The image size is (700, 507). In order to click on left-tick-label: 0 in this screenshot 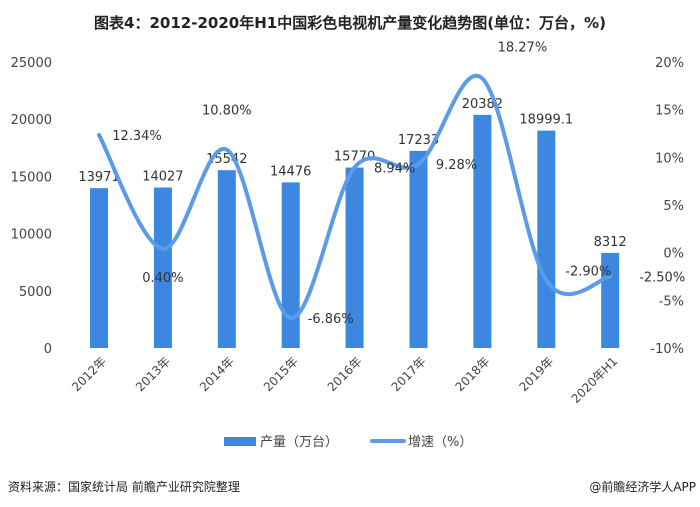, I will do `click(48, 349)`.